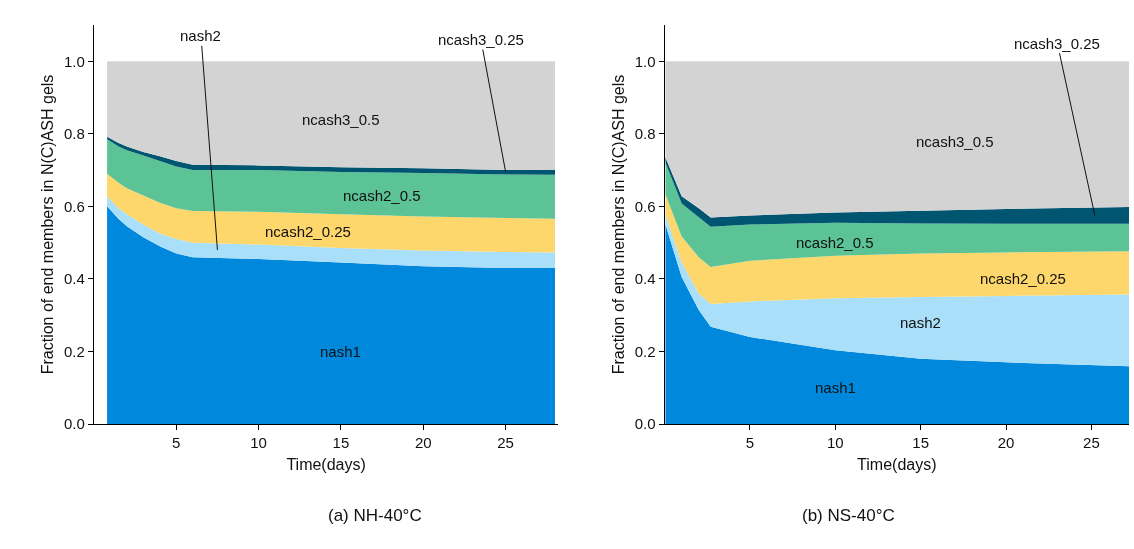 Image resolution: width=1134 pixels, height=549 pixels. I want to click on text: (b) NS-40°C, so click(848, 515).